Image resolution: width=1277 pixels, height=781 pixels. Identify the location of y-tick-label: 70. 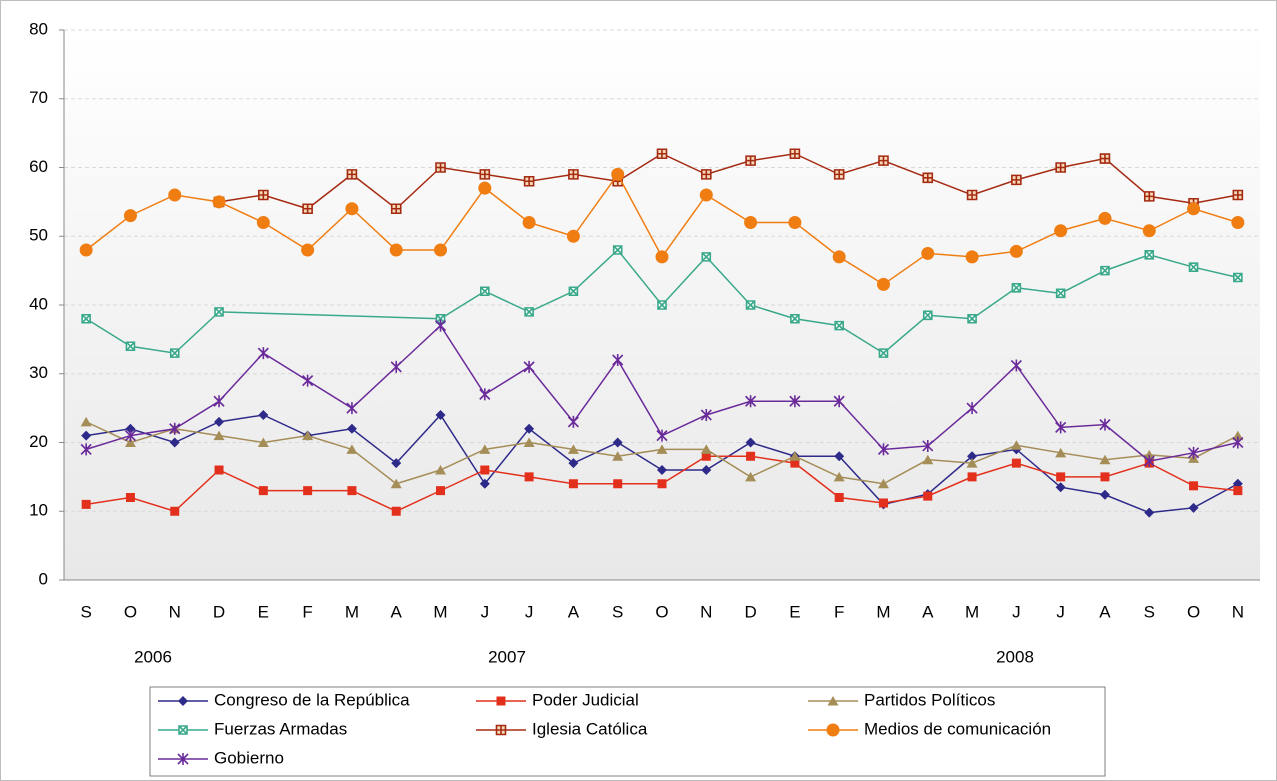
(38, 97).